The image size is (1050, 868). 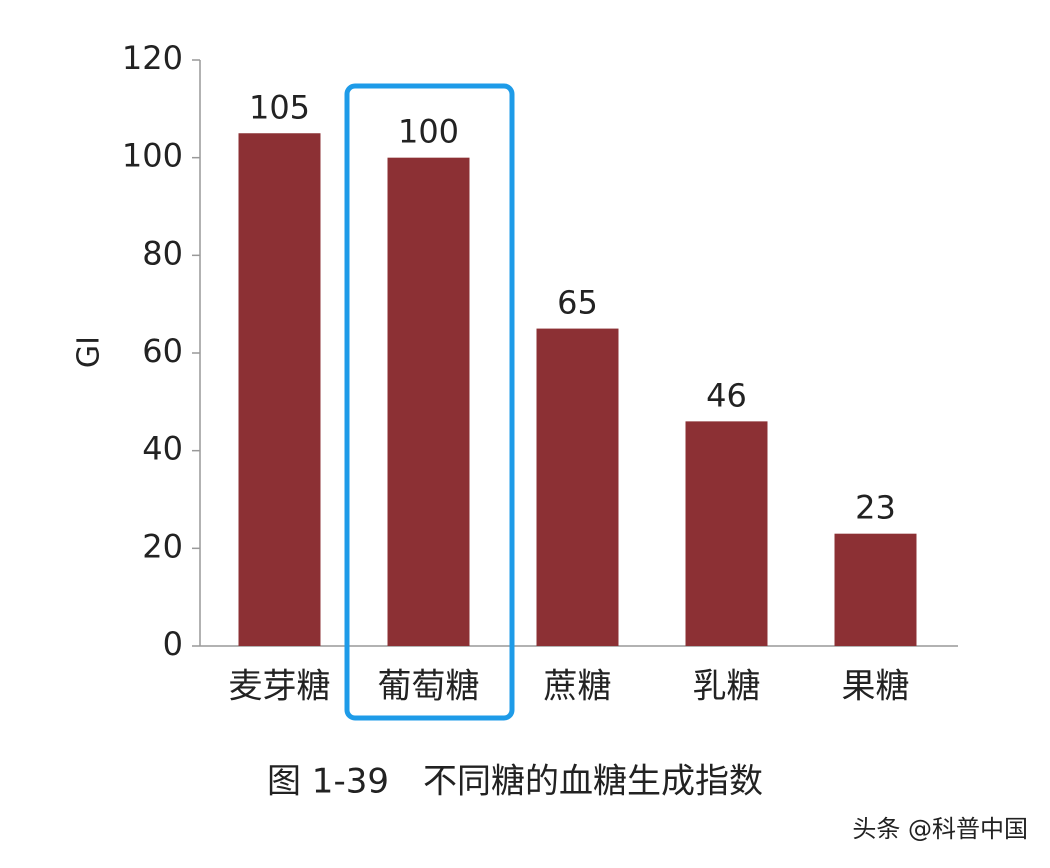 I want to click on y-tick-label: 80, so click(x=162, y=253).